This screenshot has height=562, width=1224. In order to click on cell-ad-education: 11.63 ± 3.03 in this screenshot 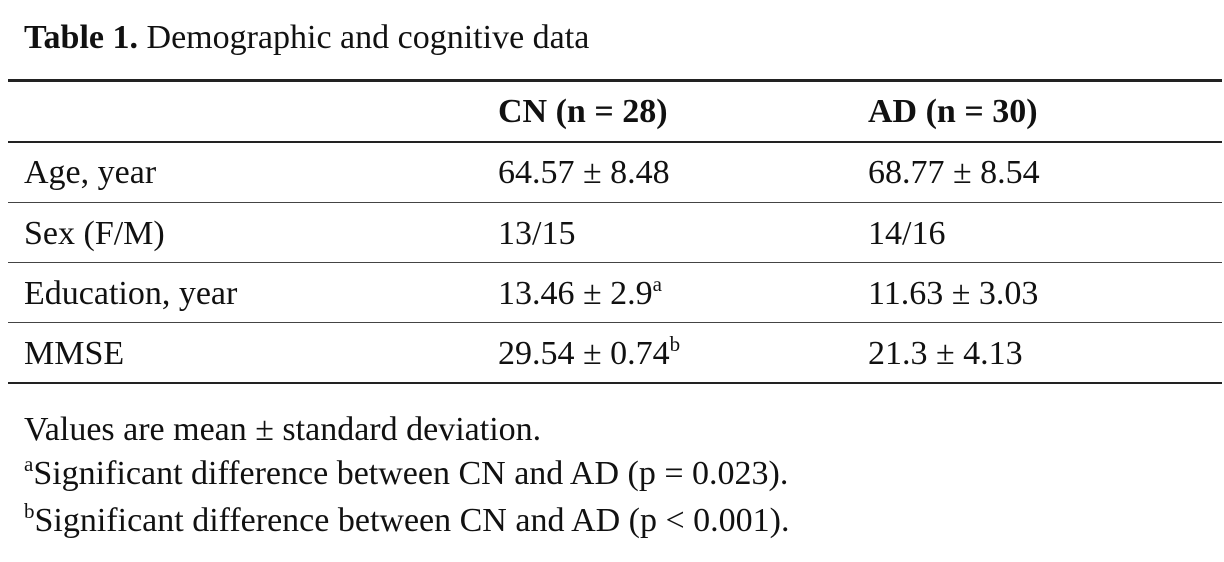, I will do `click(953, 293)`.